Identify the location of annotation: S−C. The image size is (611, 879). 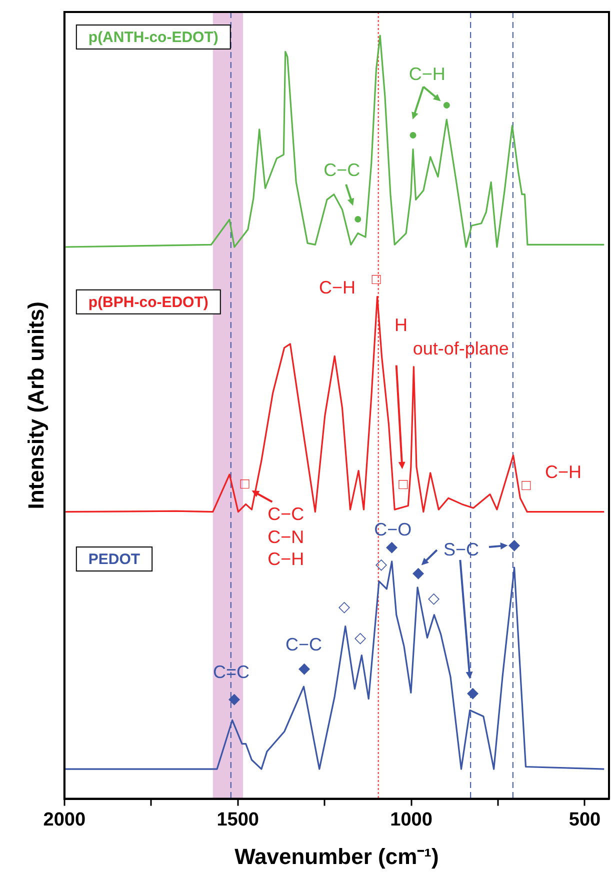
(462, 550).